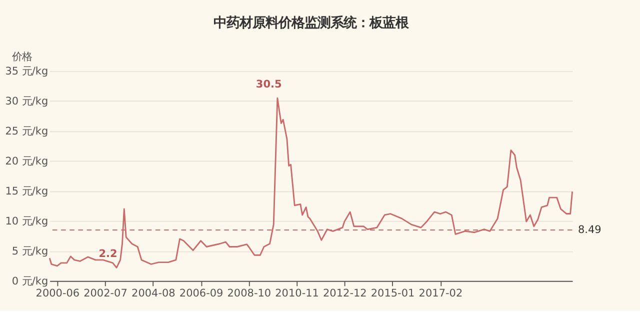 Image resolution: width=640 pixels, height=320 pixels. I want to click on y-tick-label: 30 元/kg, so click(26, 101).